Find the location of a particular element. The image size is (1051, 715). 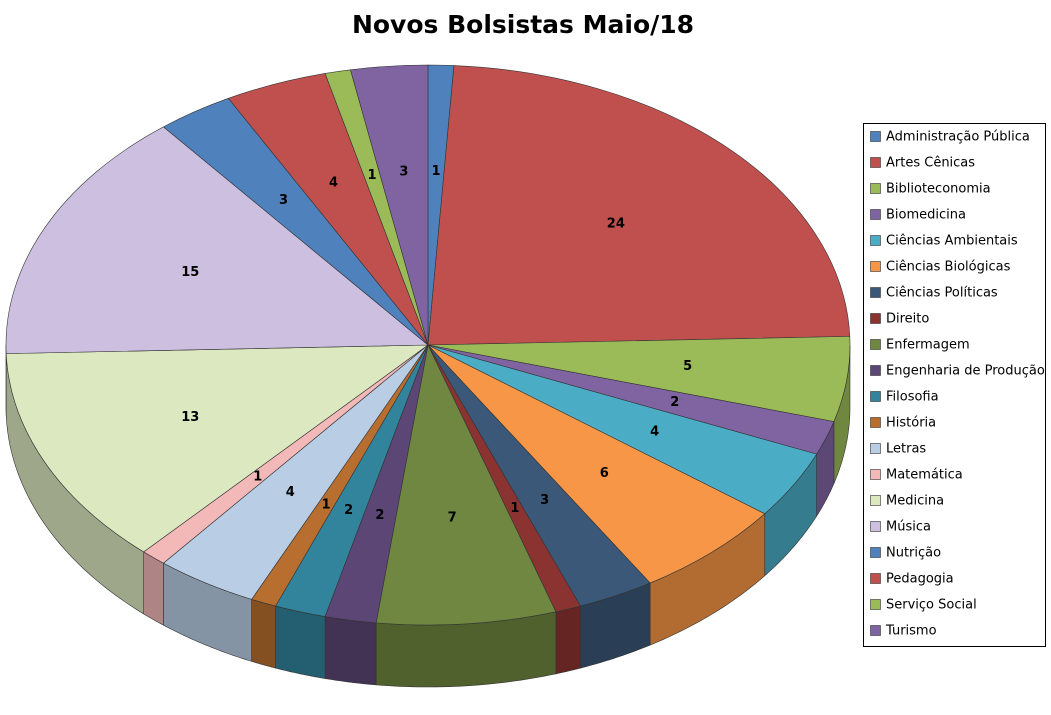

data-label: 6 is located at coordinates (604, 473).